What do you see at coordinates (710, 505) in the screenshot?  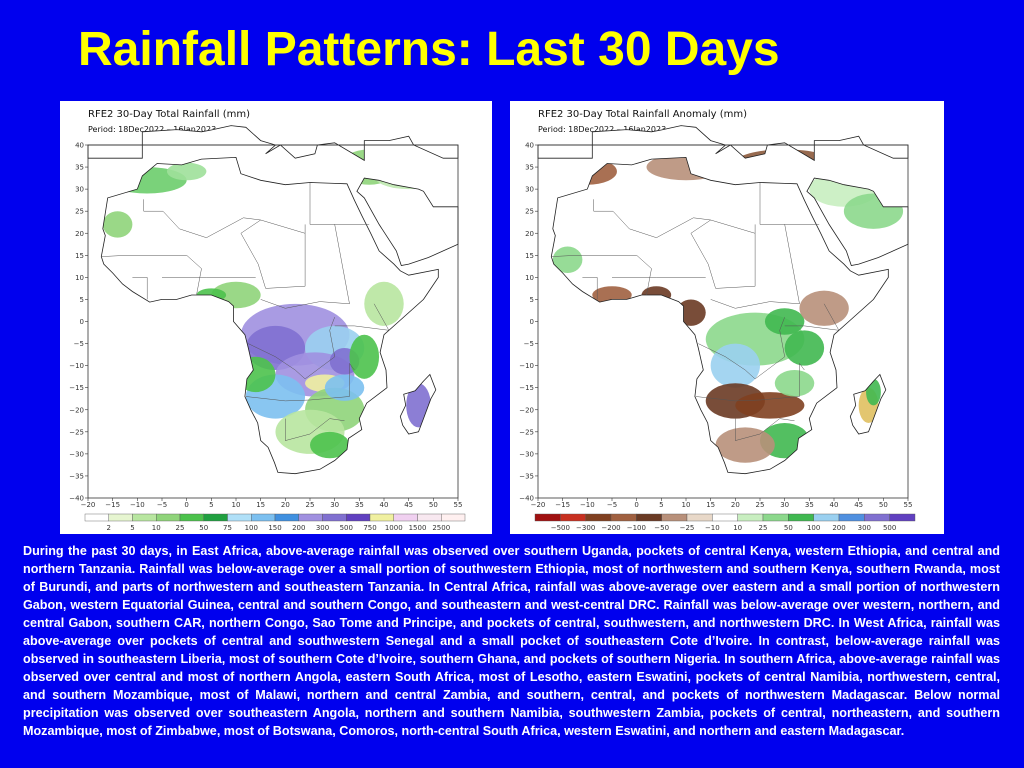 I see `x-tick-label: 15` at bounding box center [710, 505].